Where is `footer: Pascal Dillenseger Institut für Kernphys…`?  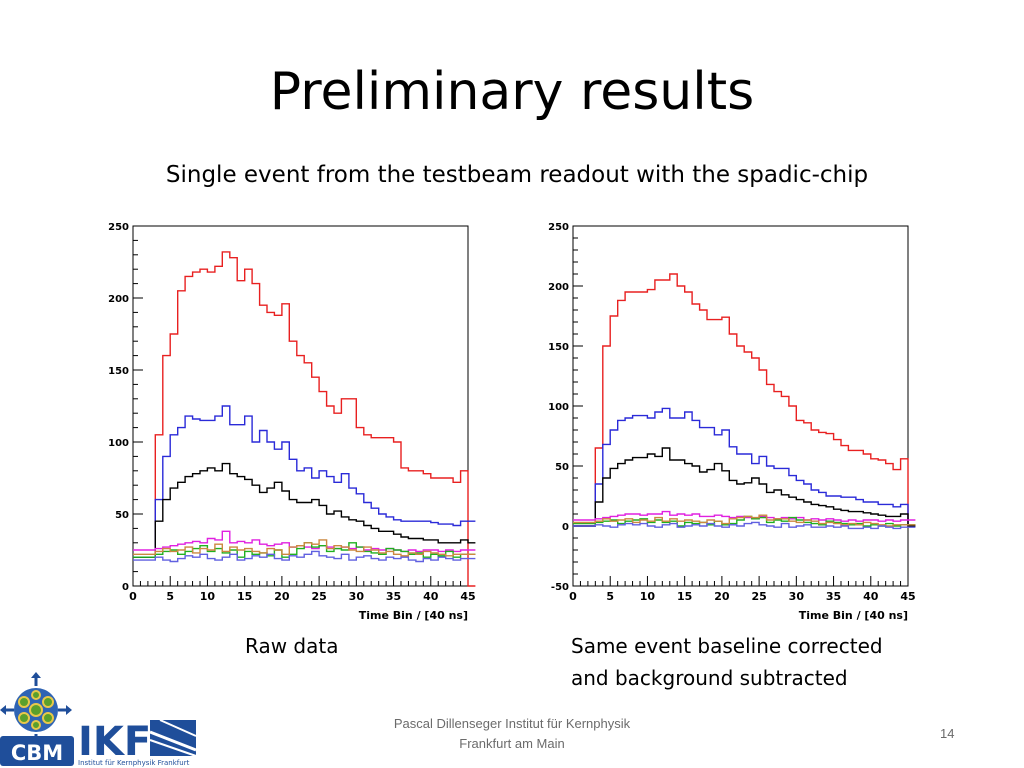 footer: Pascal Dillenseger Institut für Kernphys… is located at coordinates (512, 734).